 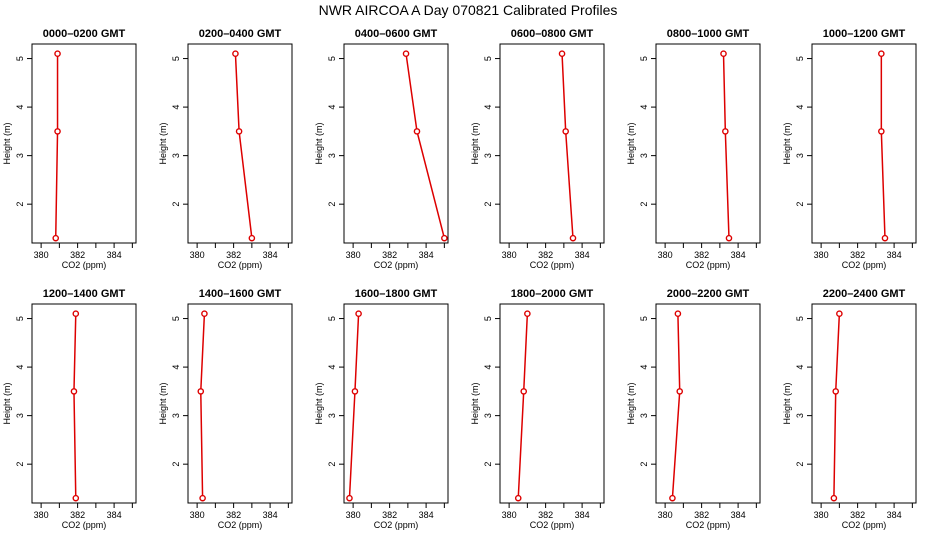 I want to click on chart-panel-4-series-line, so click(x=567, y=146).